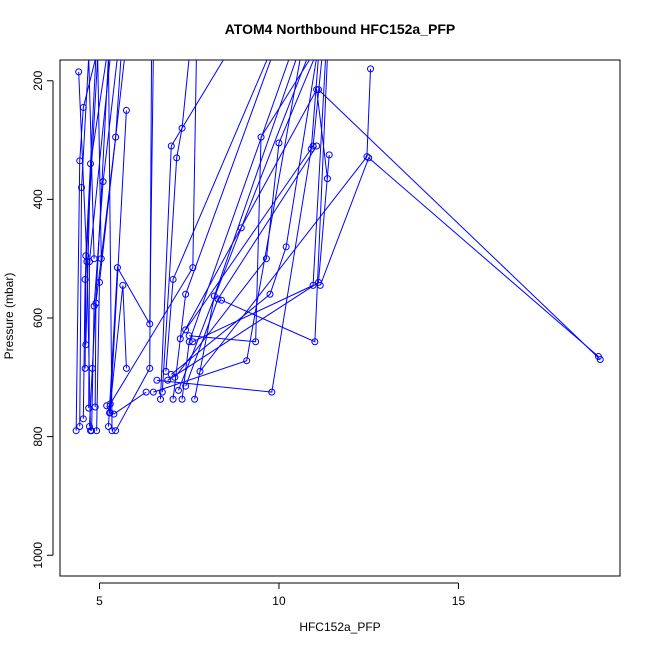 This screenshot has height=650, width=650. Describe the element at coordinates (9, 316) in the screenshot. I see `y-axis-label: Pressure (mbar)` at that location.